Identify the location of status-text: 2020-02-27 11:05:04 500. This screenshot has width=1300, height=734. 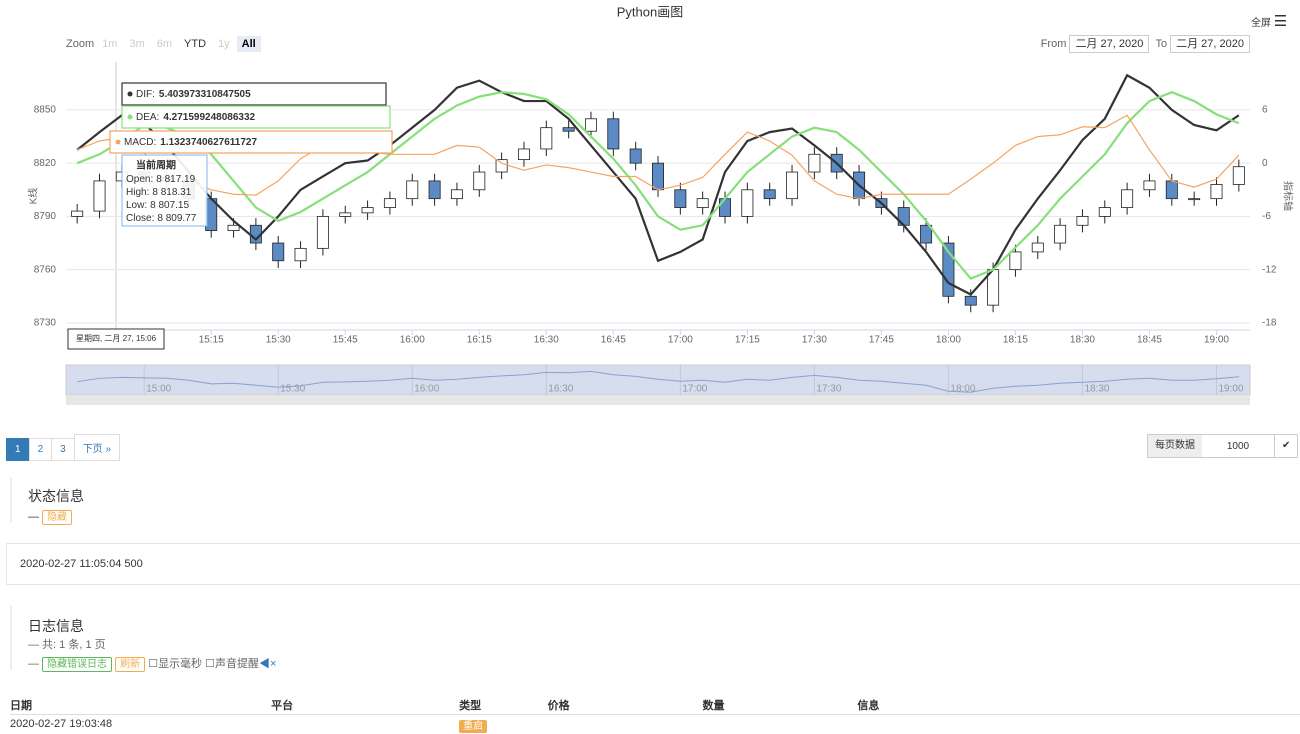
(653, 564).